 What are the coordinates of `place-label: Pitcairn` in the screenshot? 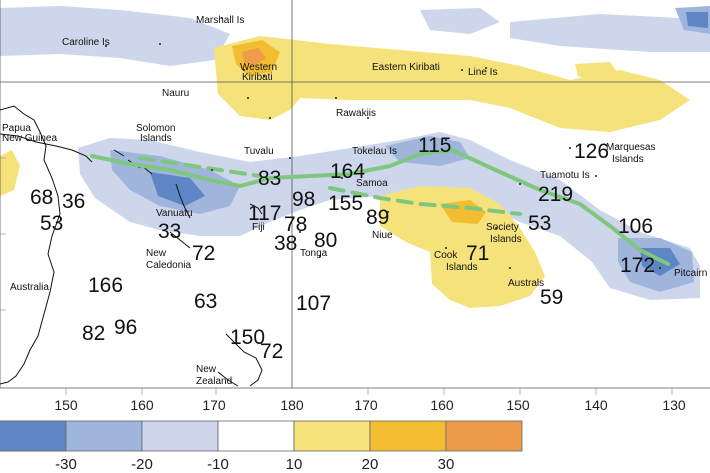 It's located at (690, 273).